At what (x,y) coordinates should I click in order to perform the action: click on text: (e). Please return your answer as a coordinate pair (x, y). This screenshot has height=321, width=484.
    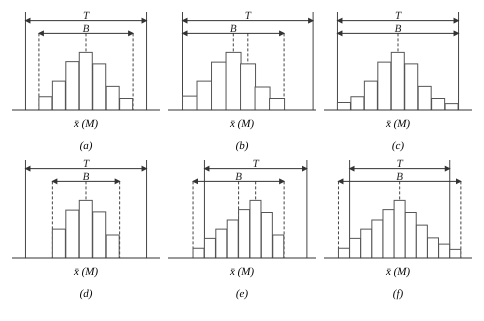
    Looking at the image, I should click on (242, 294).